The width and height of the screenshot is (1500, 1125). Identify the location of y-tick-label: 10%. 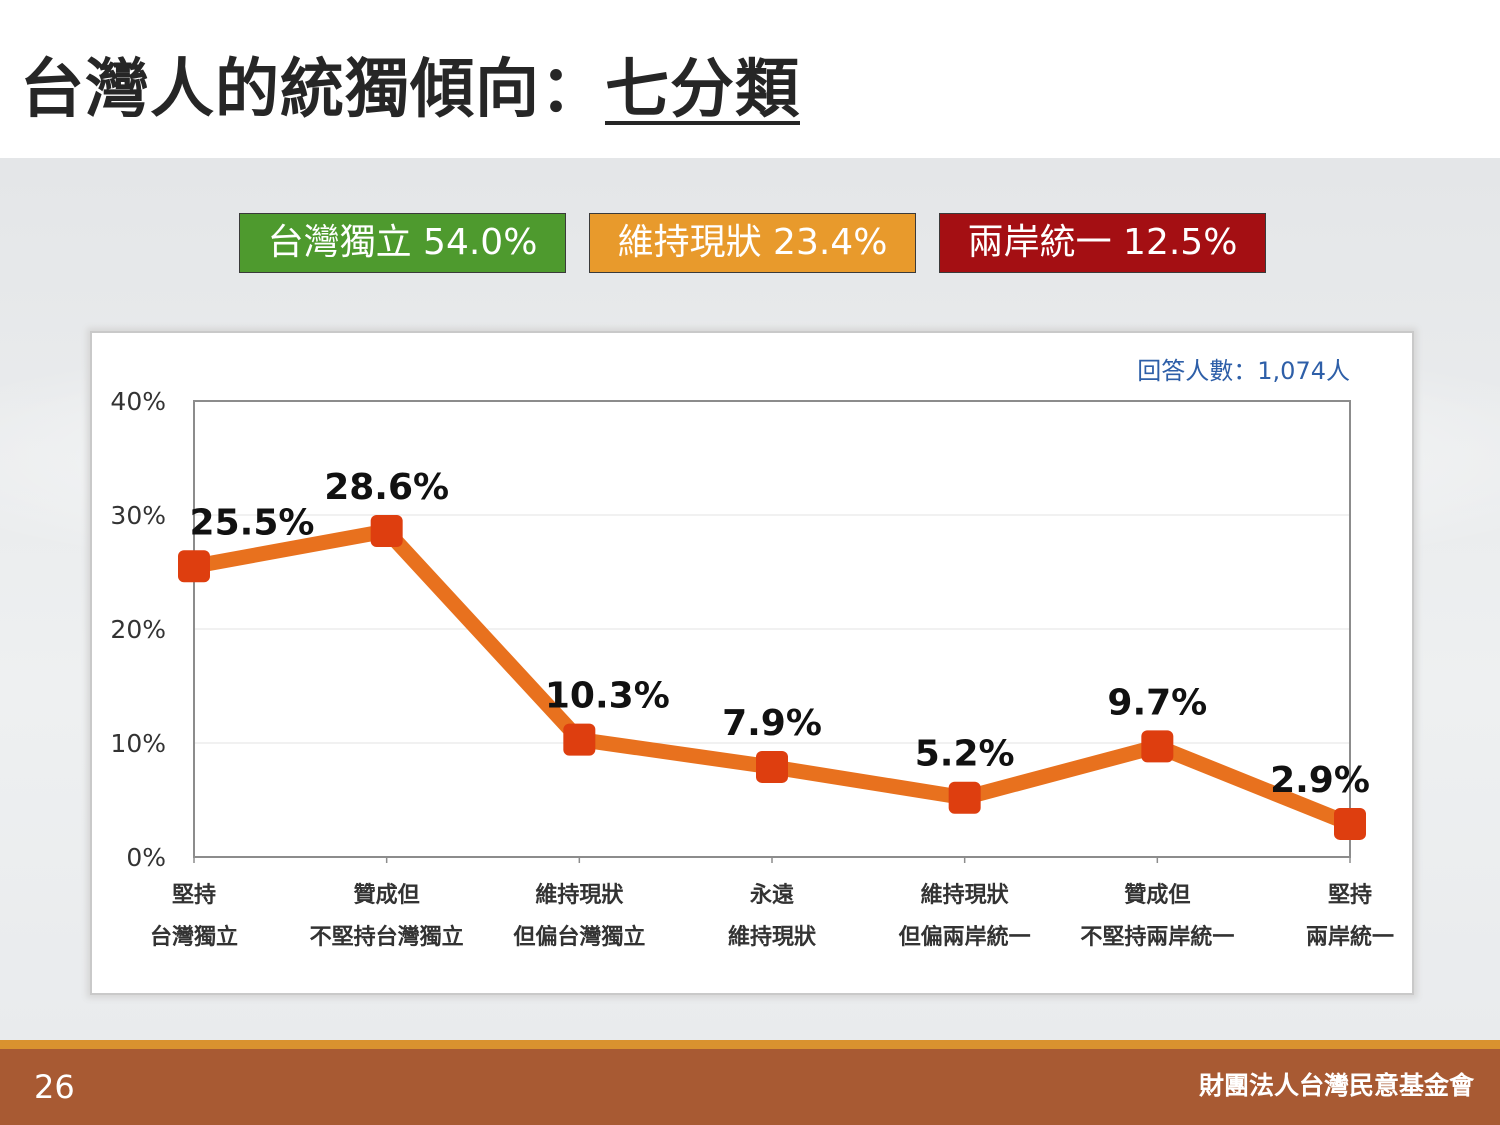
(138, 743).